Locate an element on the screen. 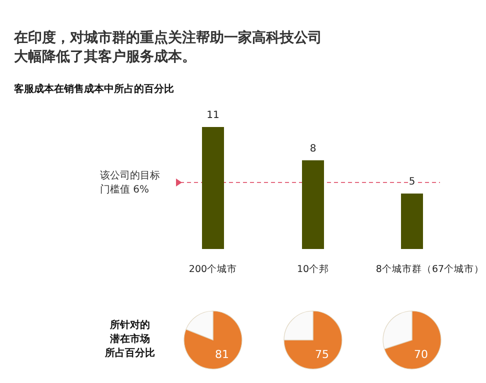 Image resolution: width=486 pixels, height=383 pixels. data-label: 81 is located at coordinates (222, 354).